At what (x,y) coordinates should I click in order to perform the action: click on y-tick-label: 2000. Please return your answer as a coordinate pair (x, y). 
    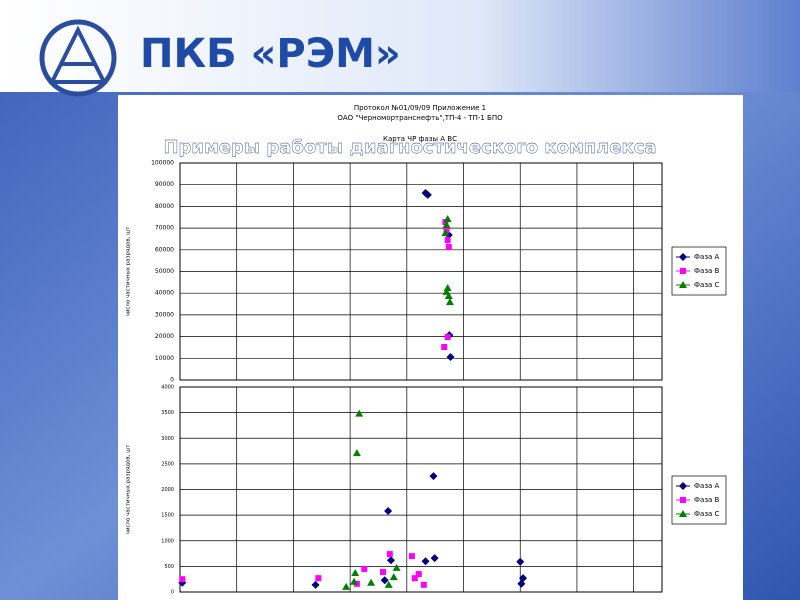
    Looking at the image, I should click on (167, 490).